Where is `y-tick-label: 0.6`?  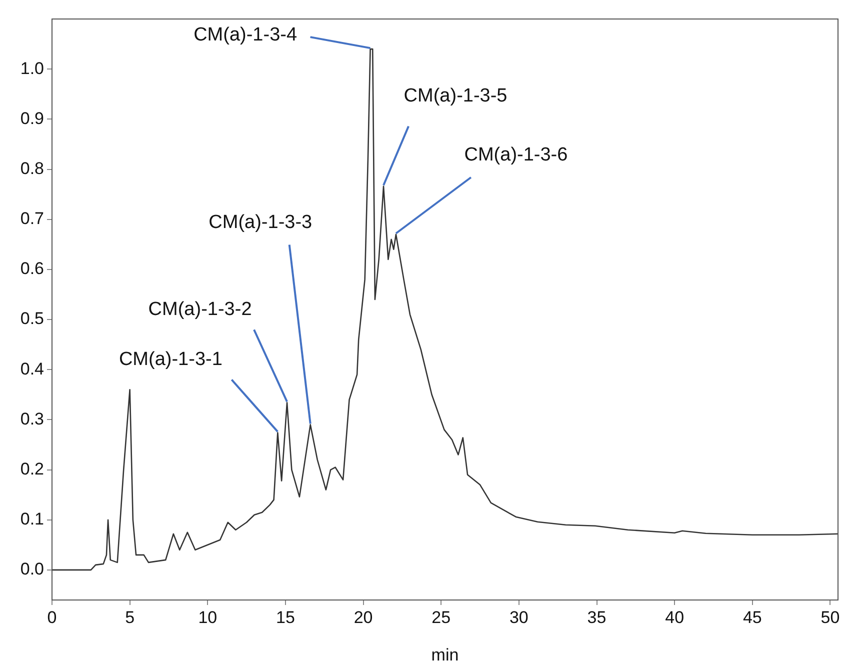 y-tick-label: 0.6 is located at coordinates (32, 268).